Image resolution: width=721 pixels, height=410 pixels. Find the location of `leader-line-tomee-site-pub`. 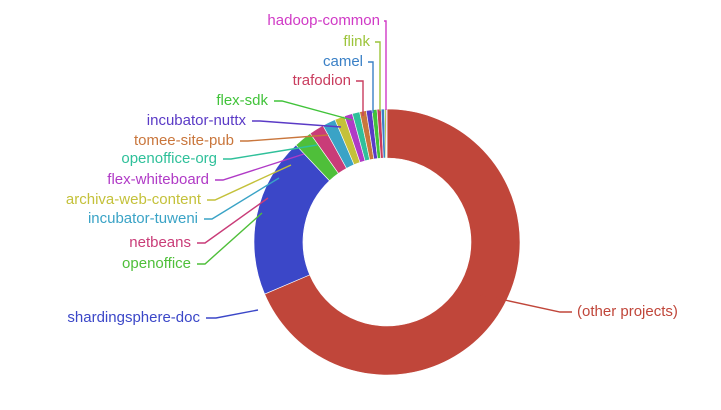

leader-line-tomee-site-pub is located at coordinates (284, 138).